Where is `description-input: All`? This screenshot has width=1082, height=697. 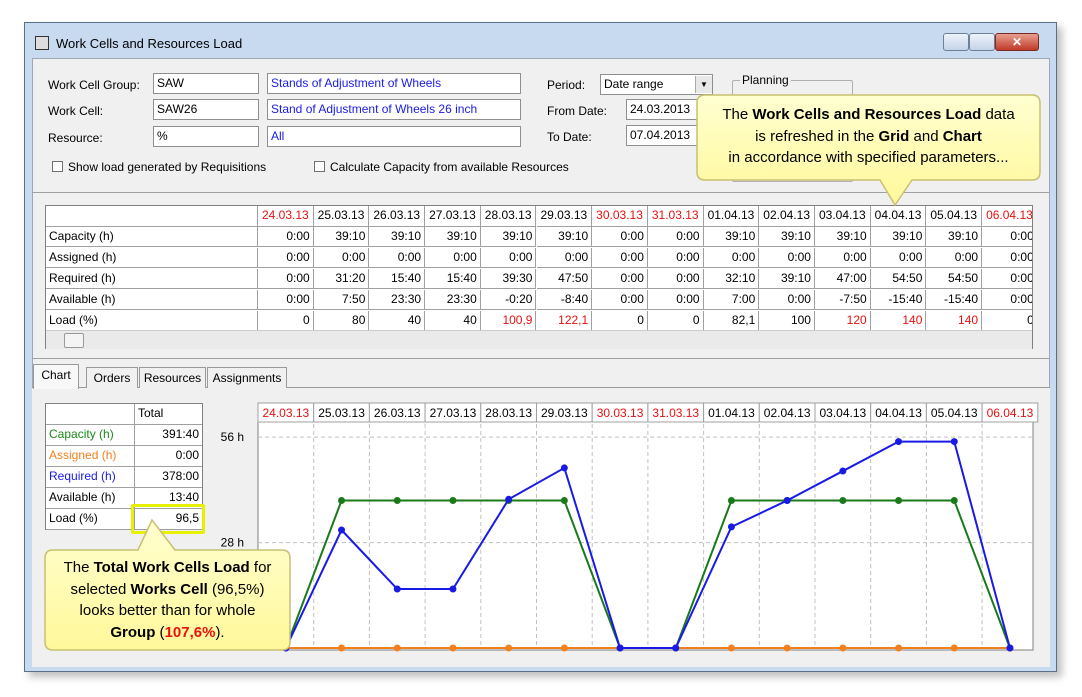
description-input: All is located at coordinates (394, 136).